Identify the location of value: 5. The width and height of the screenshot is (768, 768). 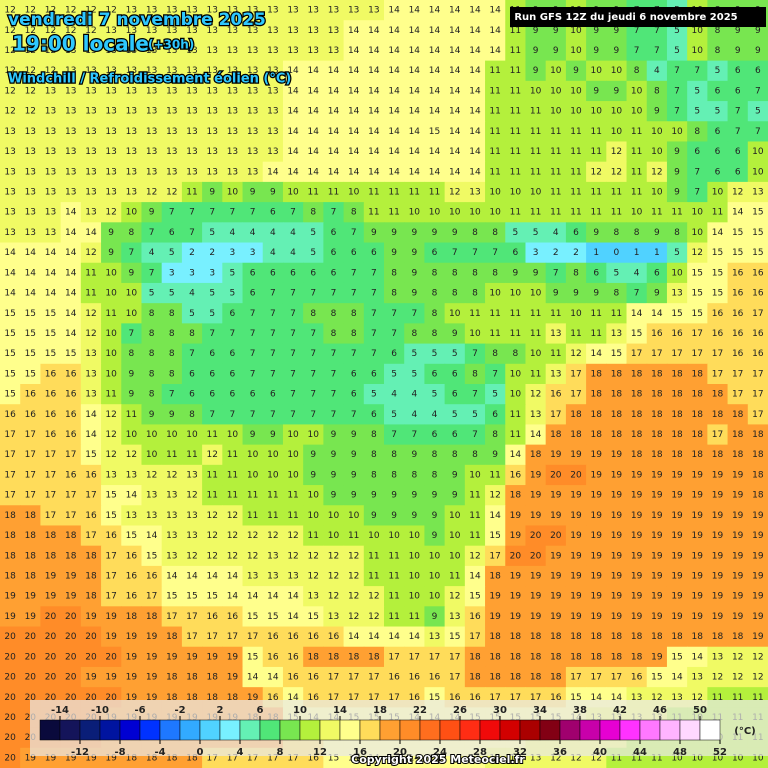
(374, 395).